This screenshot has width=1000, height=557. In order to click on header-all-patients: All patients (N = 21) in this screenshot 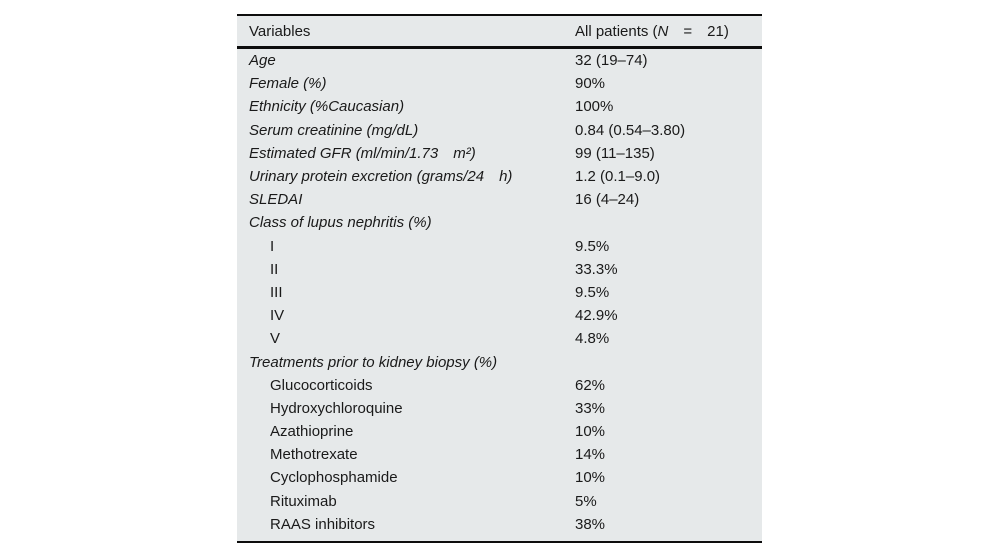, I will do `click(668, 31)`.